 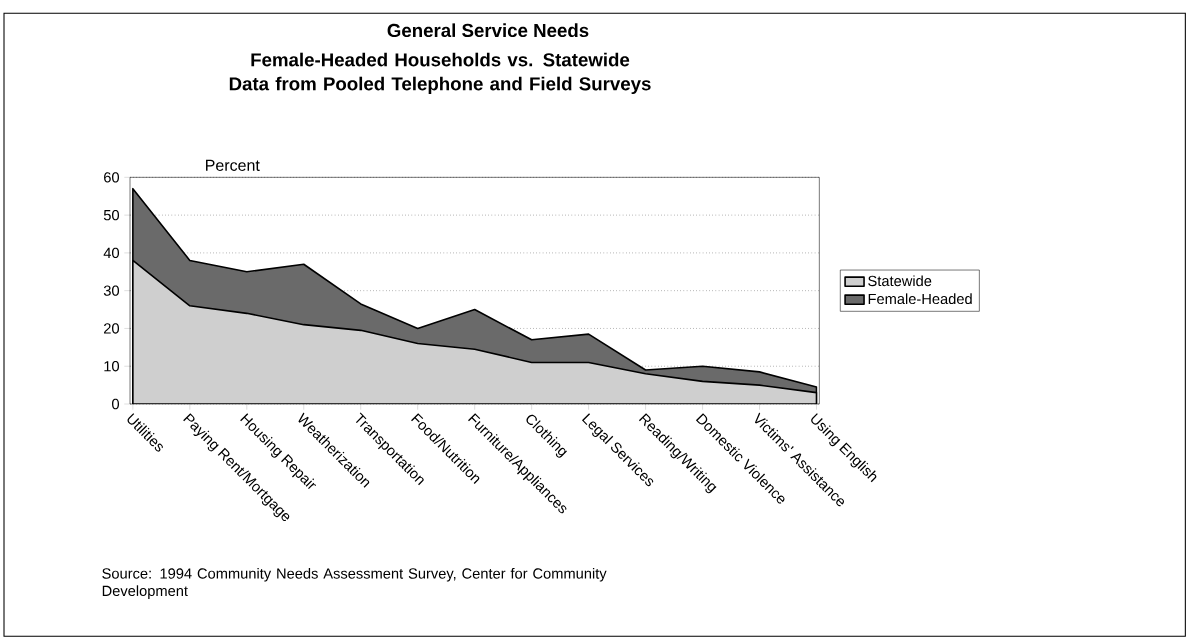 What do you see at coordinates (111, 290) in the screenshot?
I see `y-tick-label: 30` at bounding box center [111, 290].